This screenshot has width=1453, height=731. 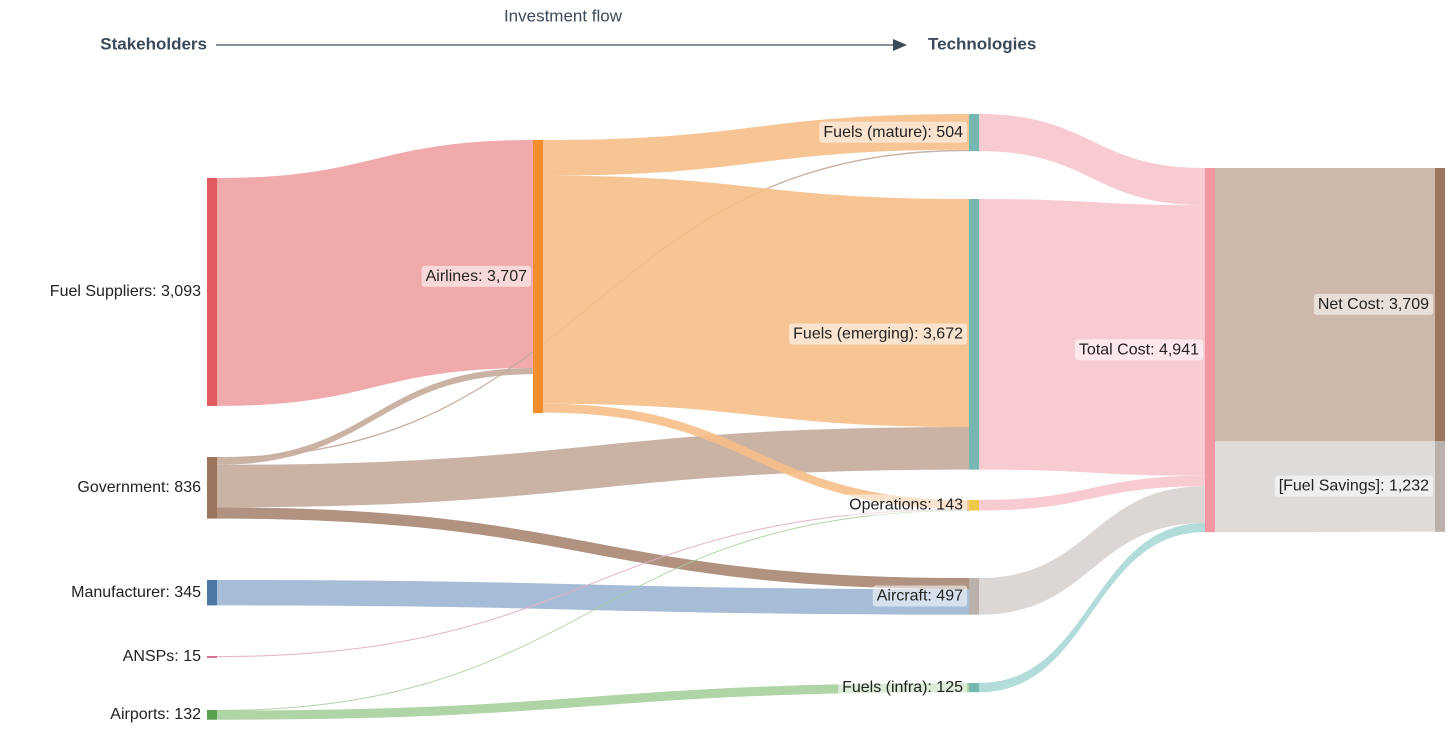 What do you see at coordinates (125, 291) in the screenshot?
I see `node-label: Fuel Suppliers: 3,093` at bounding box center [125, 291].